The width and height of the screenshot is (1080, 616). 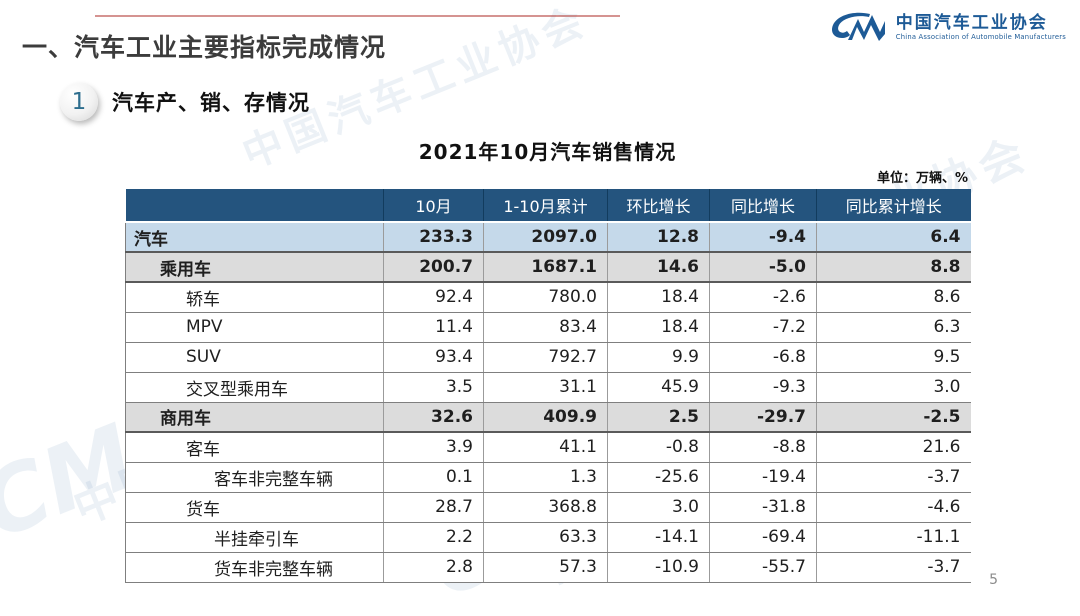 What do you see at coordinates (254, 206) in the screenshot?
I see `column-header` at bounding box center [254, 206].